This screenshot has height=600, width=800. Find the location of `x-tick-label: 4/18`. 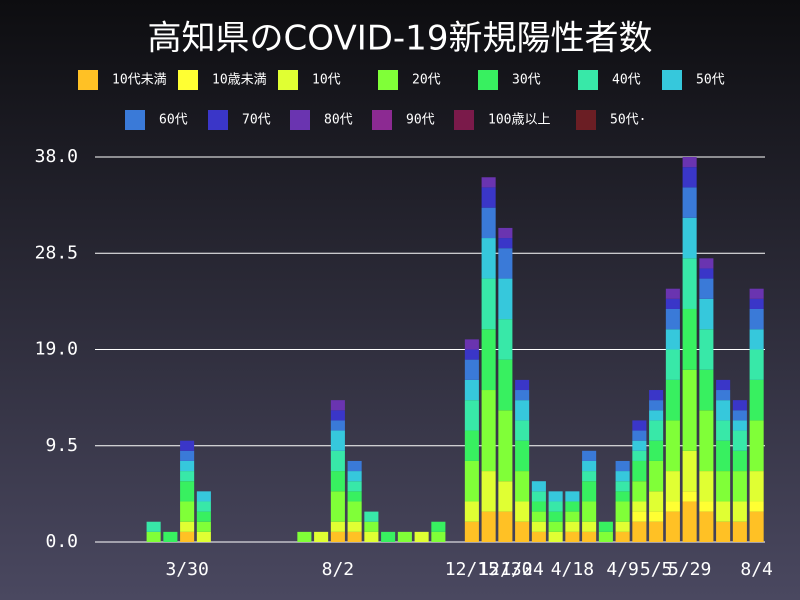

x-tick-label: 4/18 is located at coordinates (572, 569).